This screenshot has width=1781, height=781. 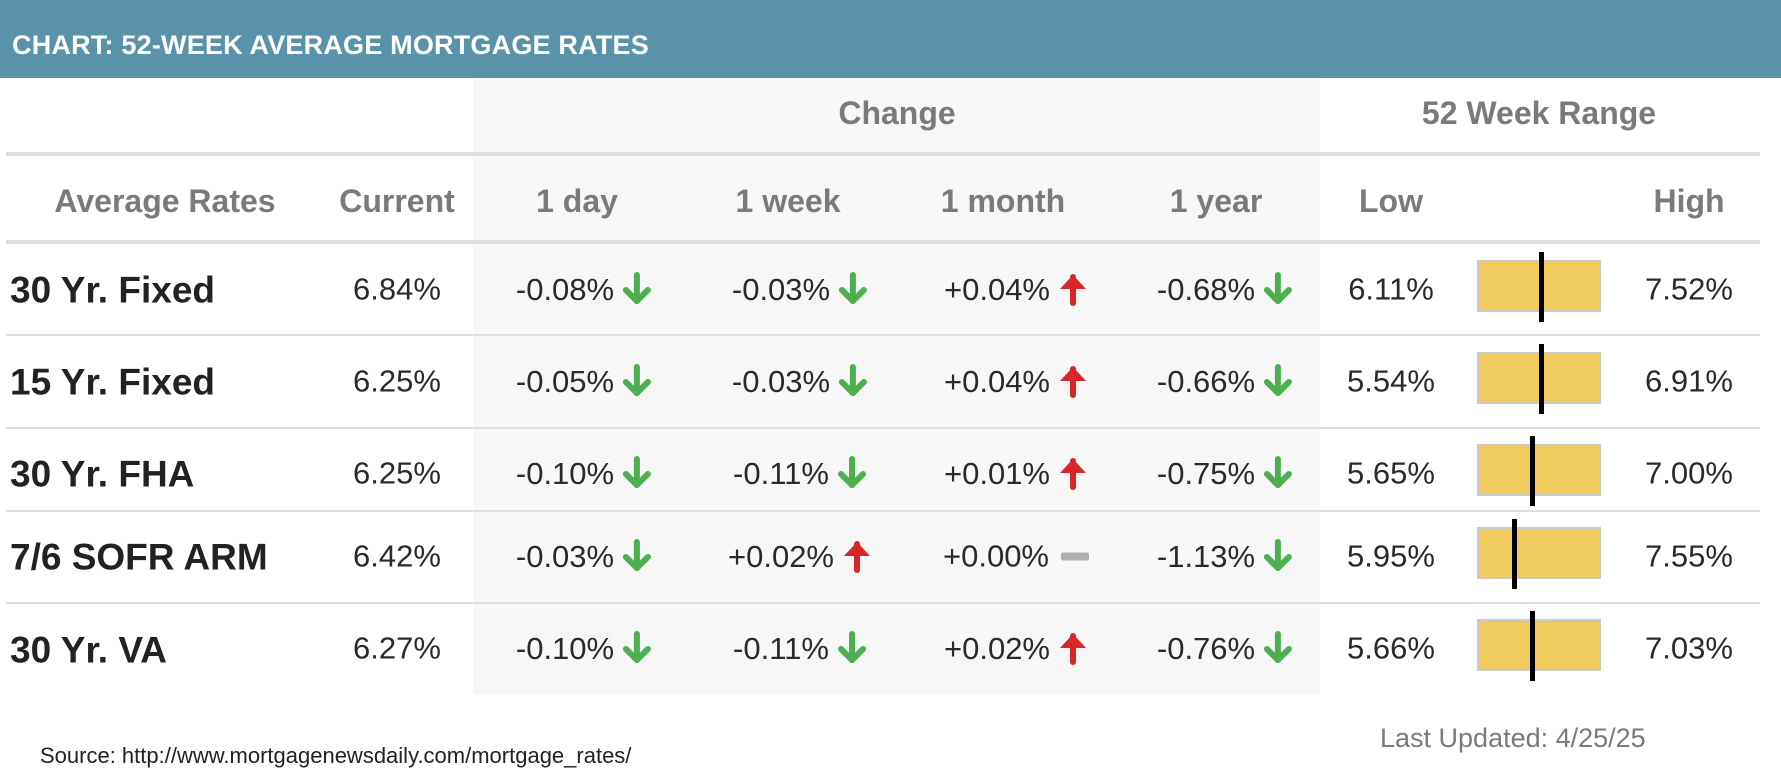 I want to click on column-header-1-week: 1 week, so click(x=788, y=201).